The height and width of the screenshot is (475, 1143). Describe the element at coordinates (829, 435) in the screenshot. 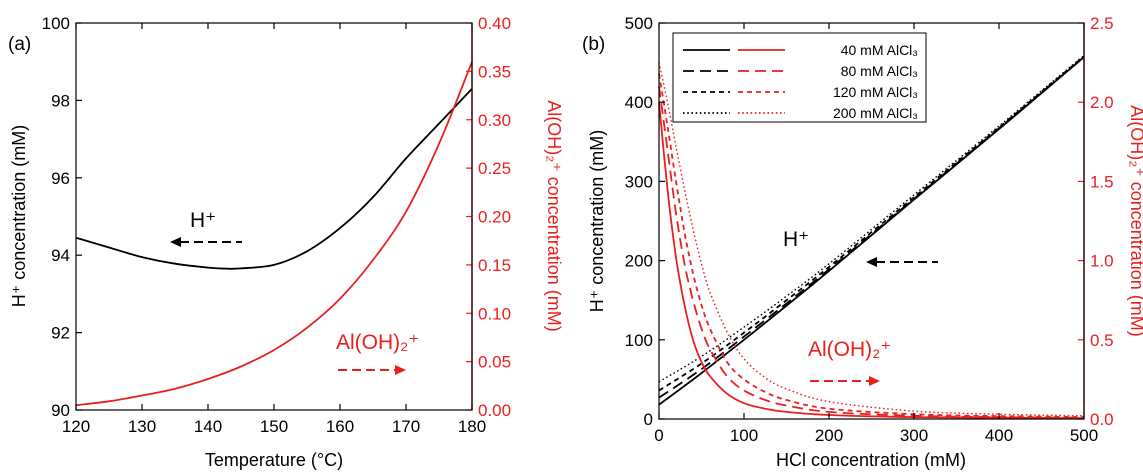

I see `panel-b-x-tick-label: 200` at that location.